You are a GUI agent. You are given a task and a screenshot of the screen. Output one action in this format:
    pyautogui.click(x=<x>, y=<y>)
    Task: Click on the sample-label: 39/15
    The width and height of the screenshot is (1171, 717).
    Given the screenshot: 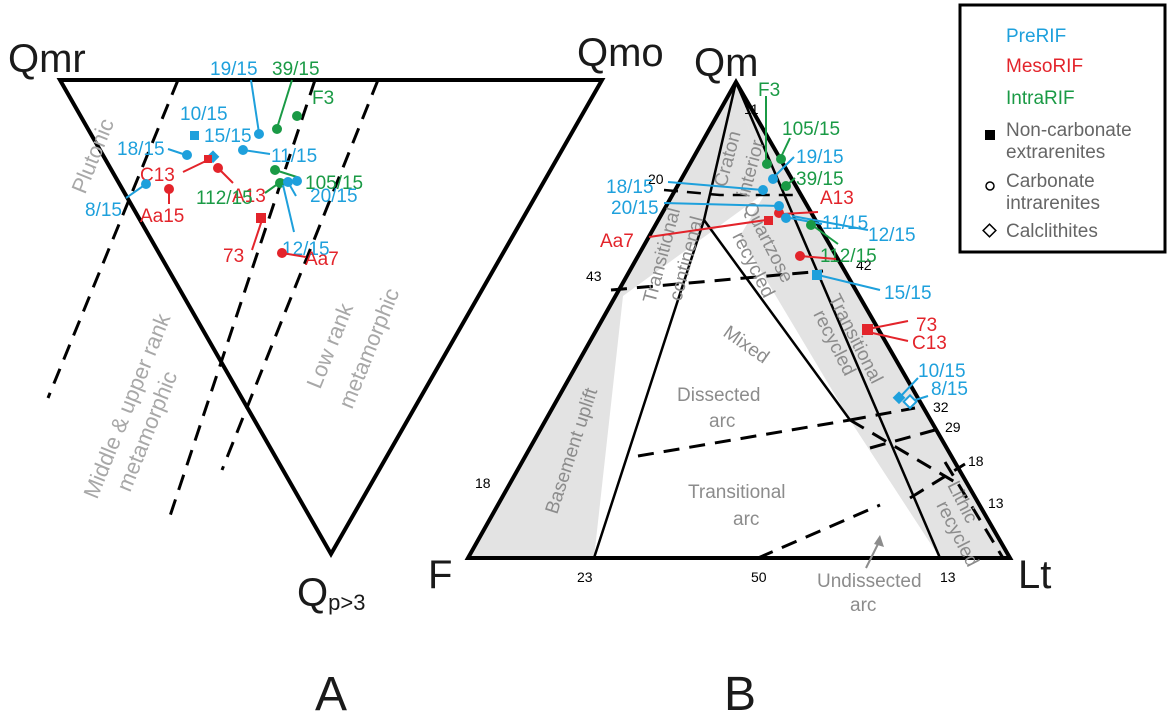 What is the action you would take?
    pyautogui.click(x=296, y=69)
    